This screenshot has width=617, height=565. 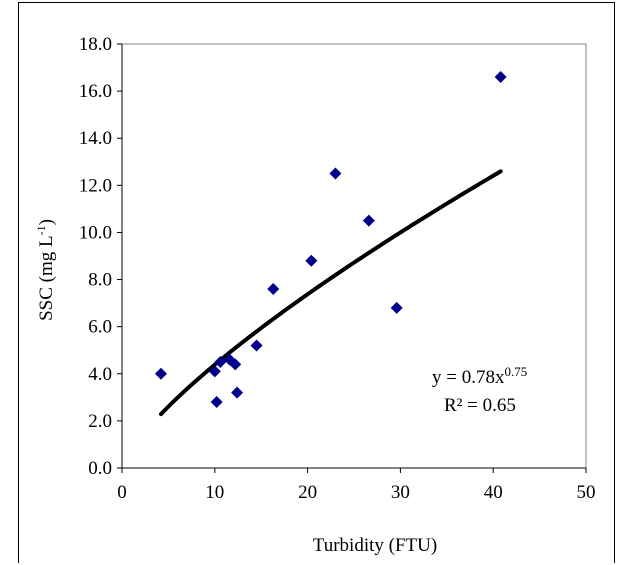 What do you see at coordinates (95, 44) in the screenshot?
I see `y-tick-label: 18.0` at bounding box center [95, 44].